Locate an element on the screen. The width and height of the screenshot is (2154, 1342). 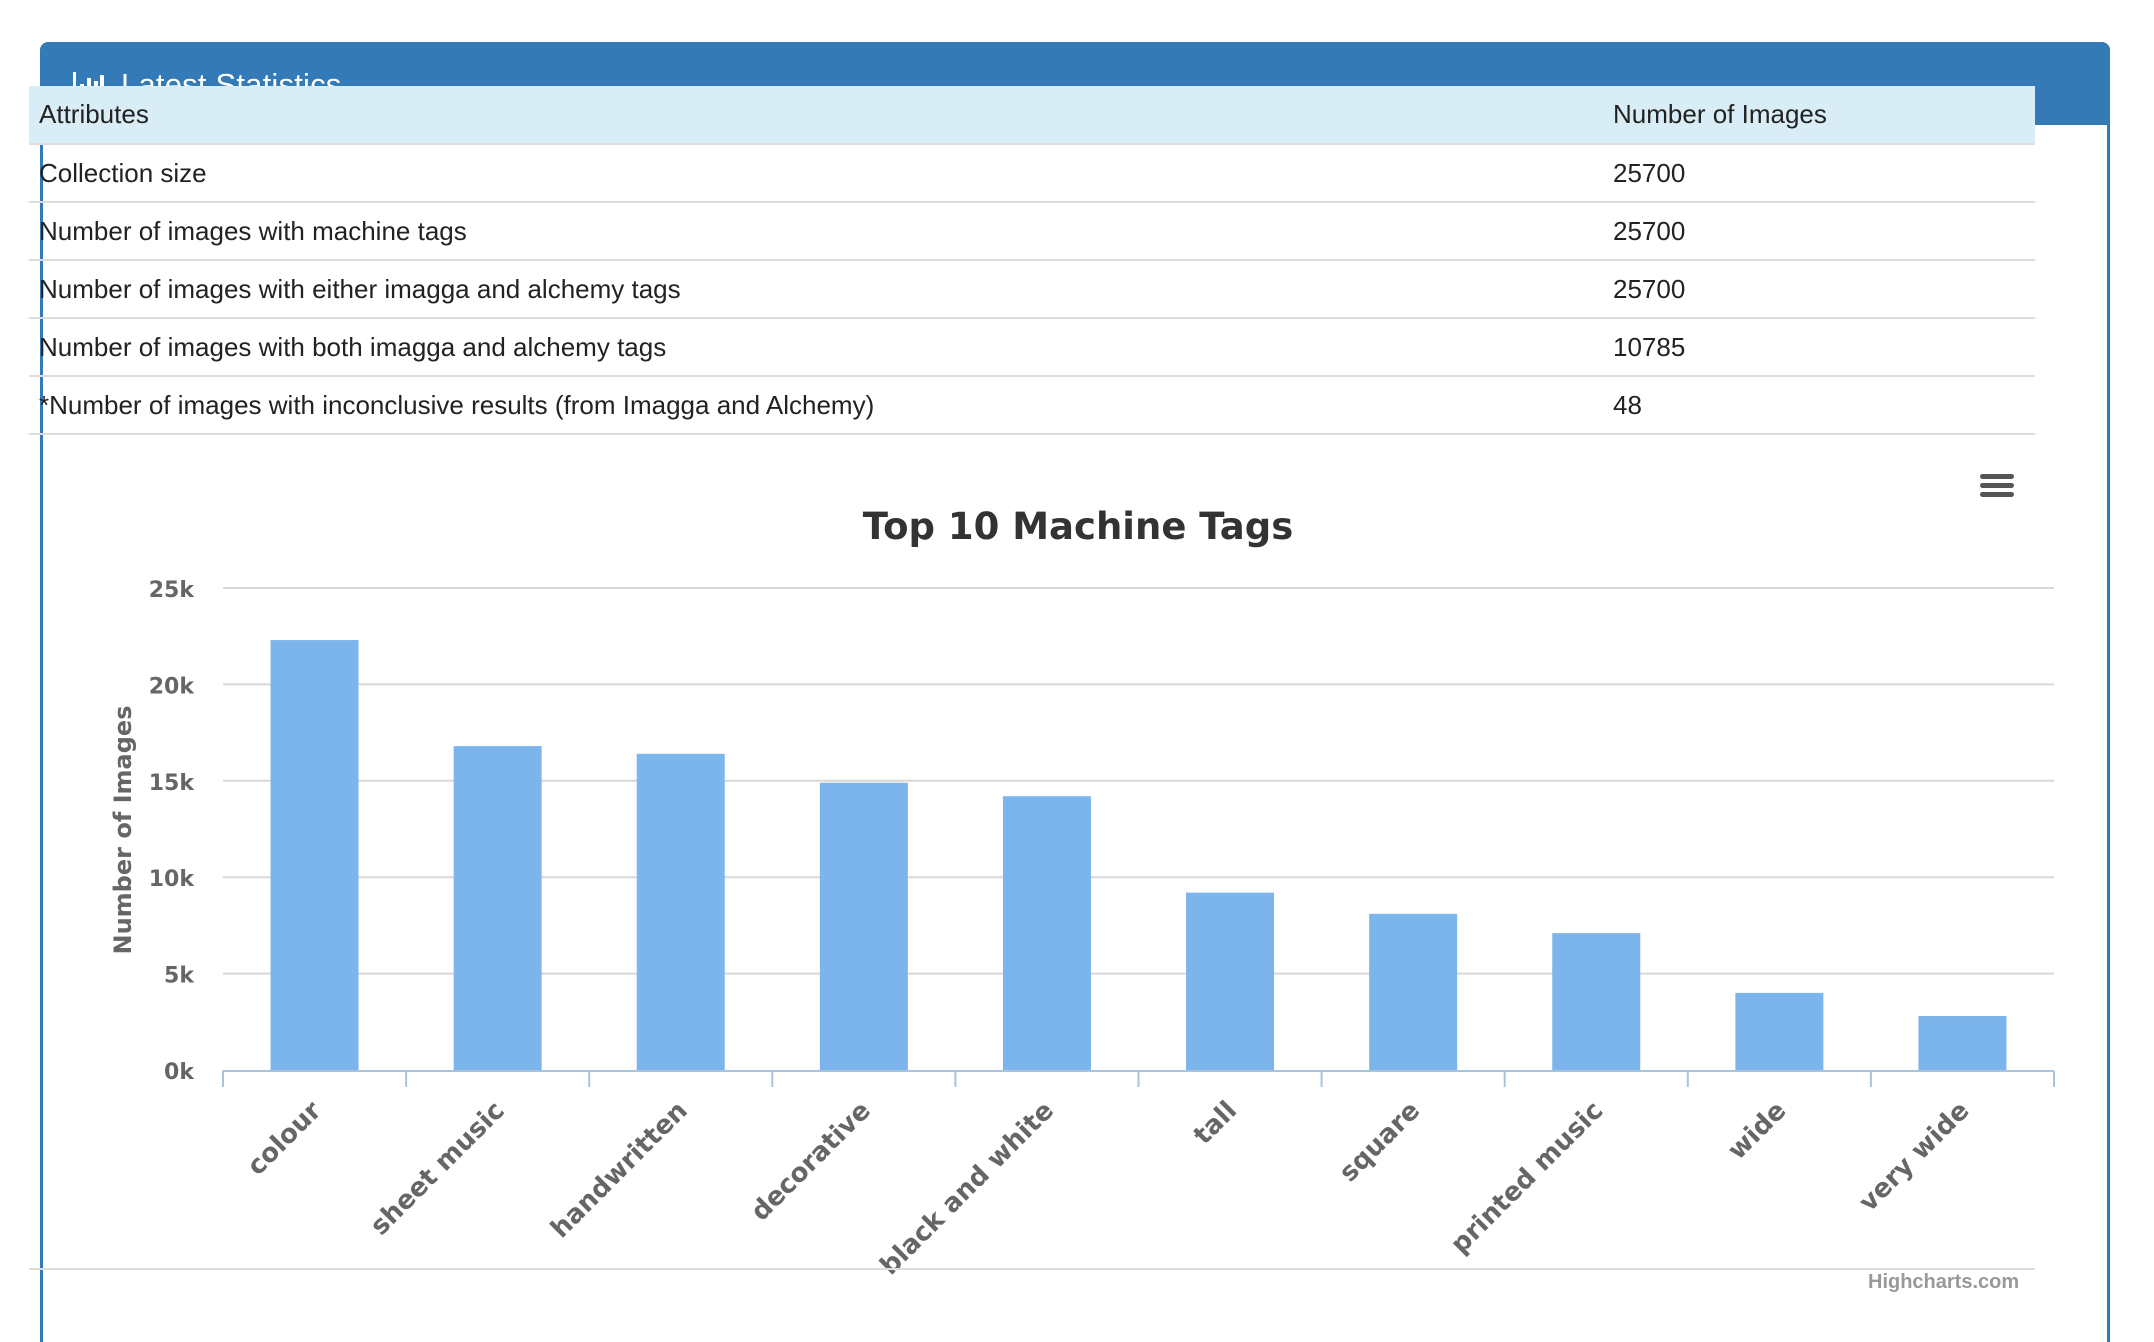
y-tick-label: 5k is located at coordinates (179, 976).